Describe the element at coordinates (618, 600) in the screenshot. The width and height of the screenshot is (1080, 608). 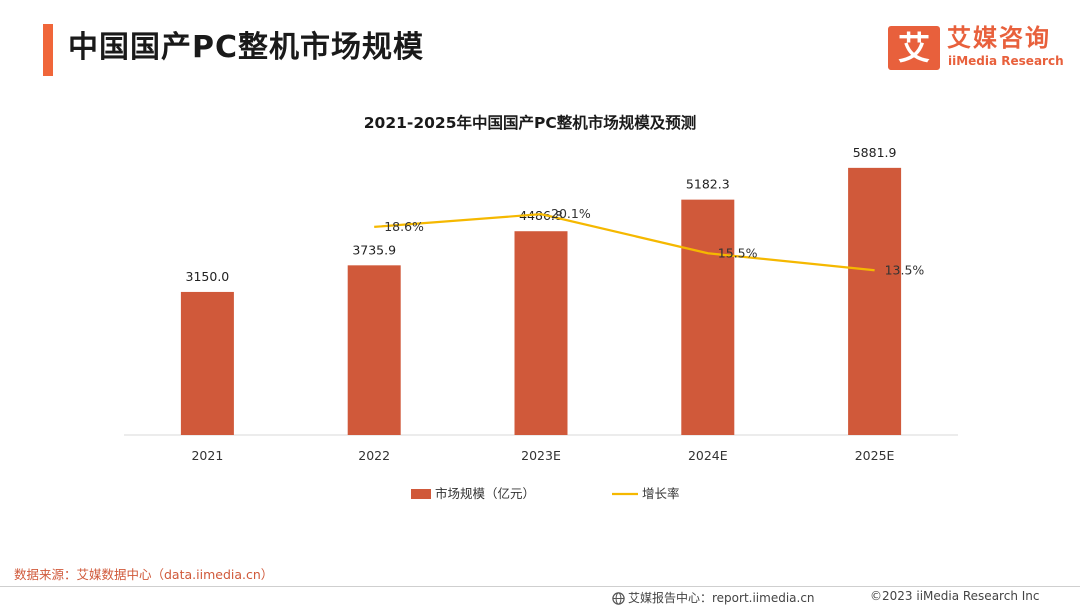
I see `globe-icon` at that location.